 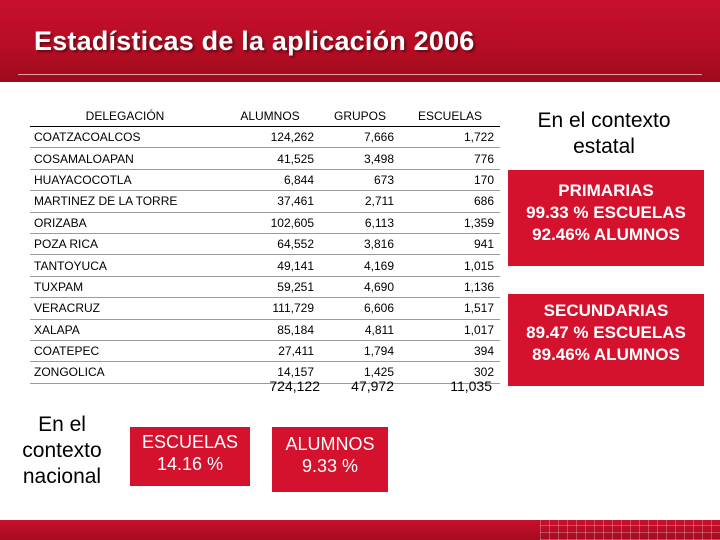 I want to click on cell-delegacion: XALAPA, so click(x=125, y=330).